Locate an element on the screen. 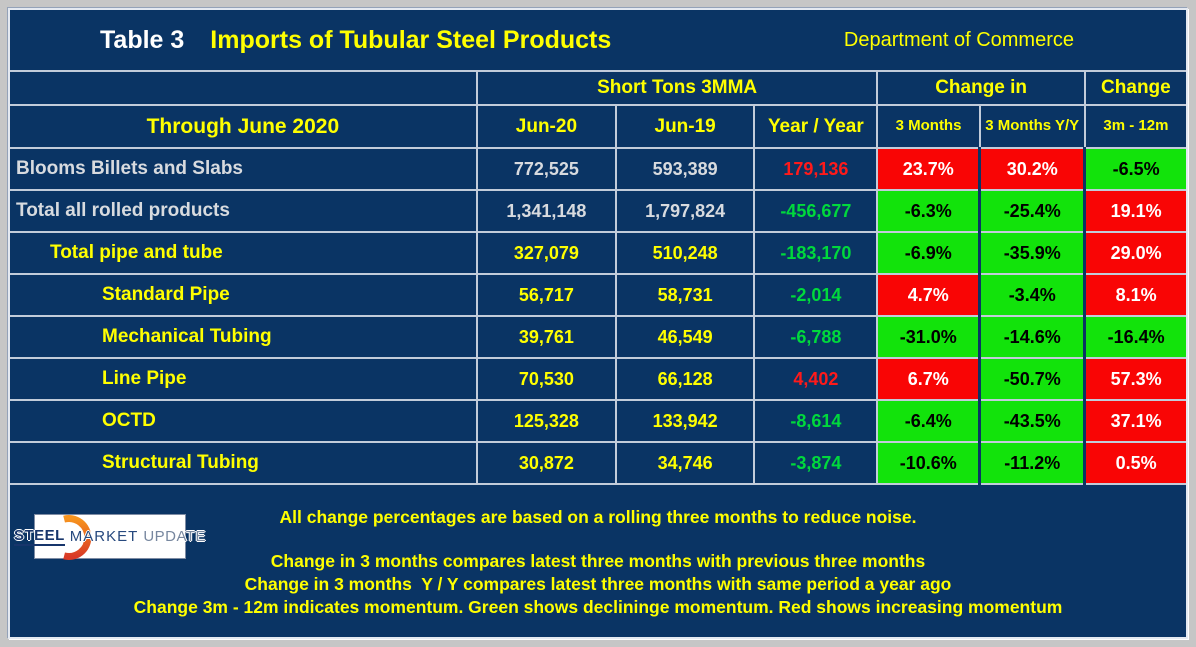 The image size is (1196, 647). col-header-year-year: Year / Year is located at coordinates (816, 126).